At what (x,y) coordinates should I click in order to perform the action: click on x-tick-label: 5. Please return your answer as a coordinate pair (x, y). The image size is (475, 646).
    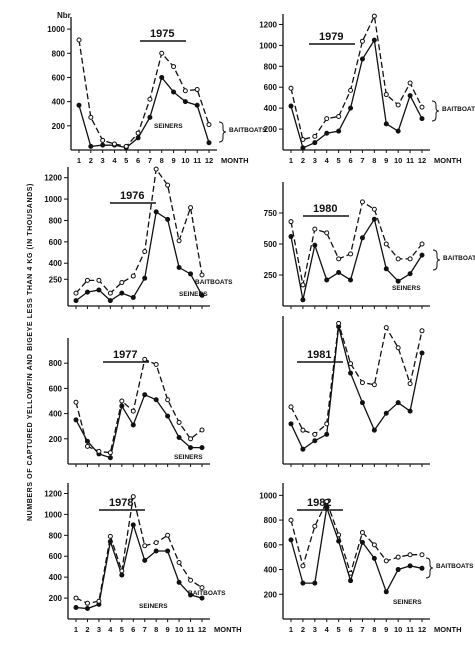
    Looking at the image, I should click on (122, 629).